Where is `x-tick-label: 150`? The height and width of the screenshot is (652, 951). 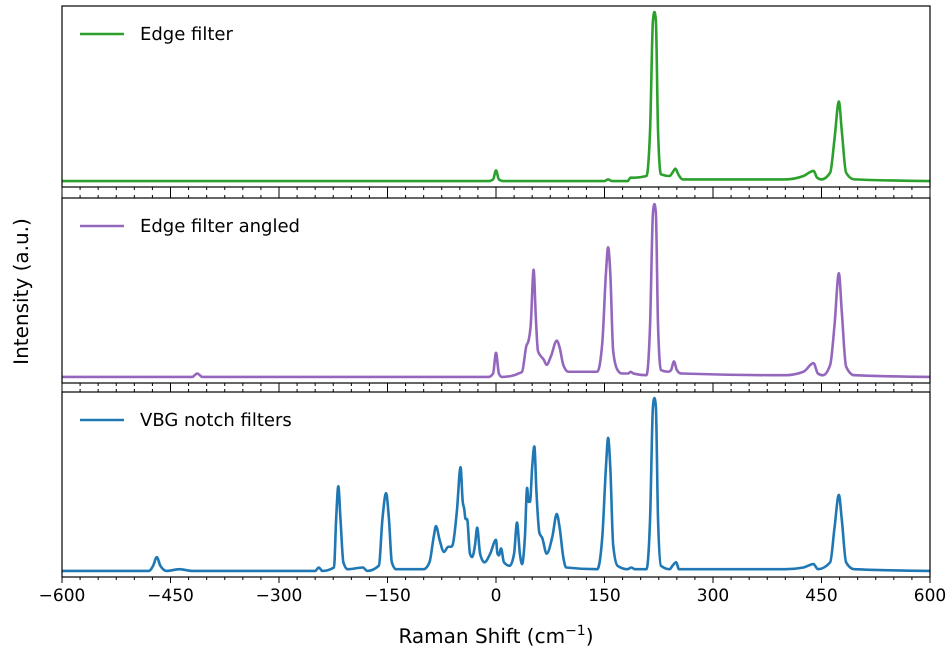 x-tick-label: 150 is located at coordinates (604, 596).